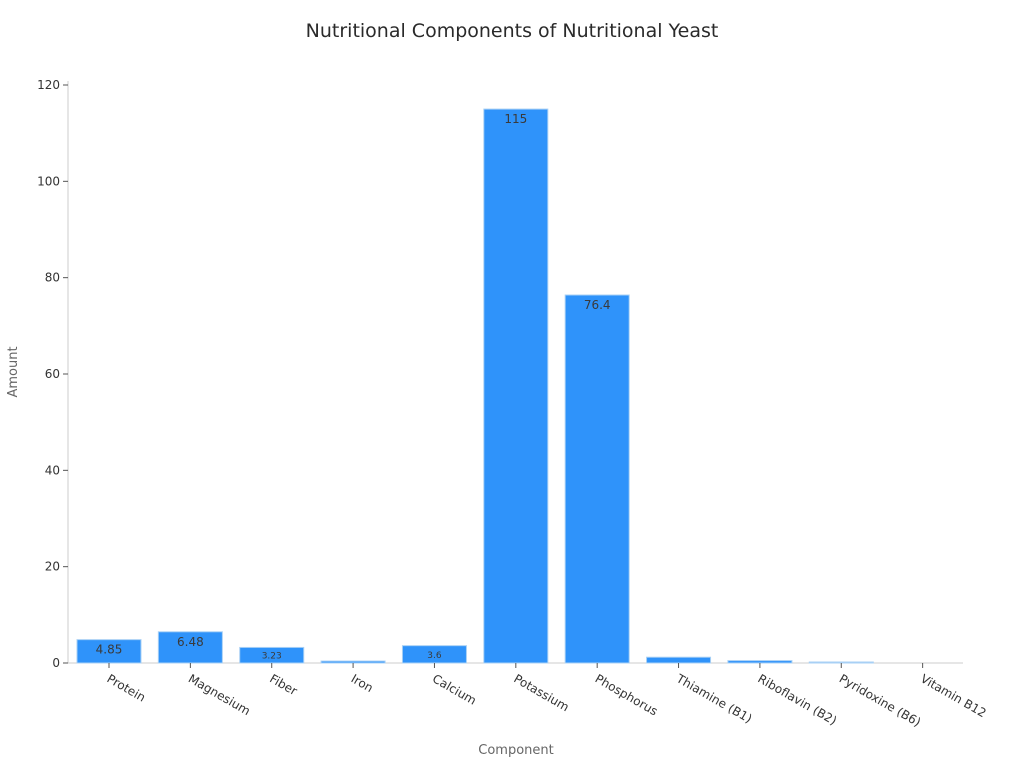  I want to click on x-tick-label: Calcium, so click(454, 689).